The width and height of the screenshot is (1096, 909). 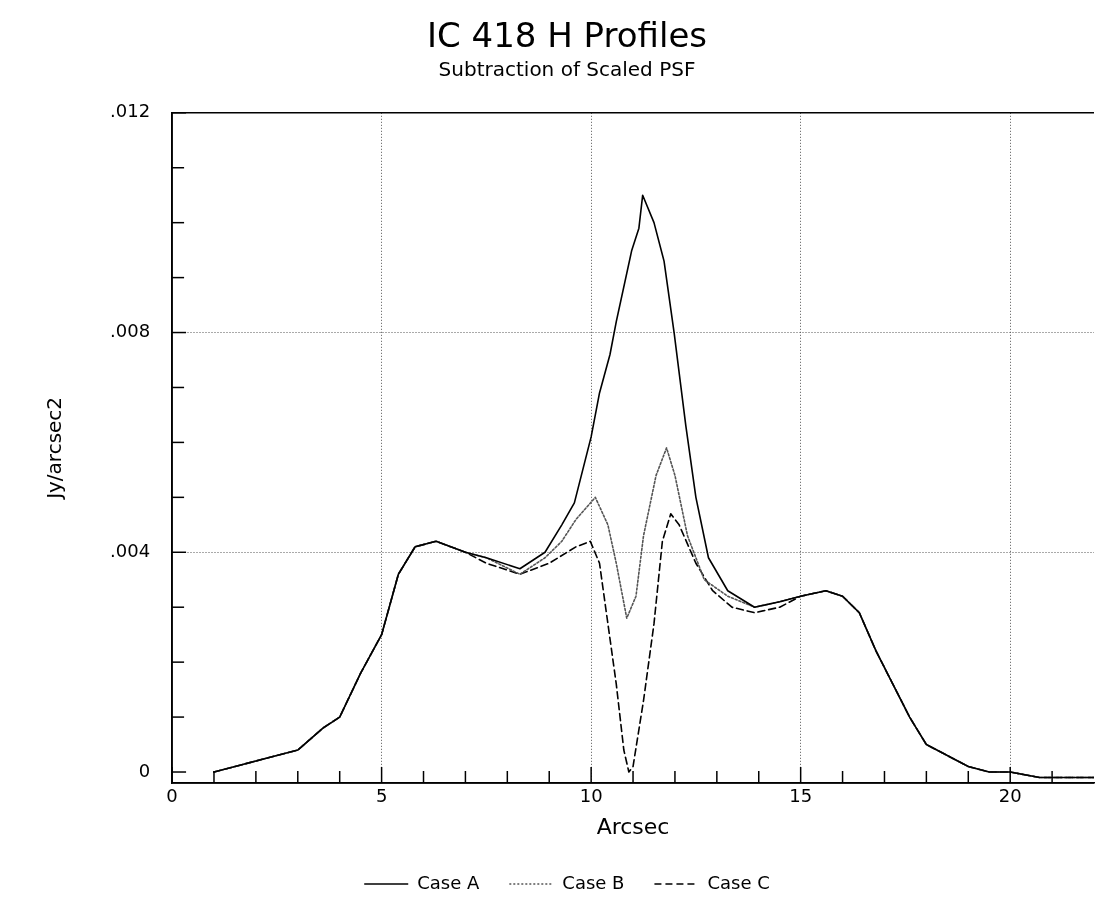 I want to click on y-tick-label: .008, so click(x=130, y=331).